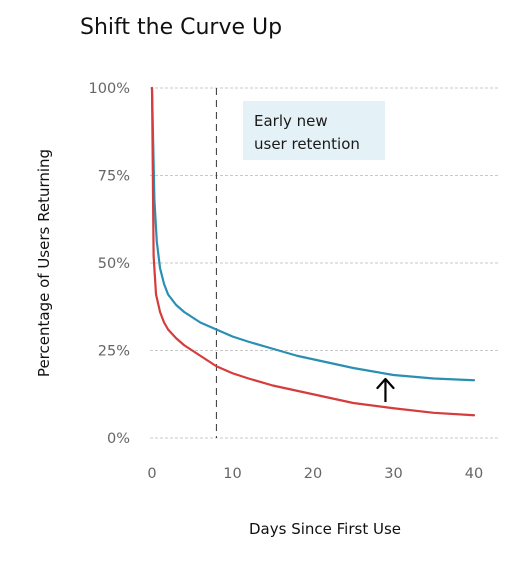  What do you see at coordinates (114, 177) in the screenshot?
I see `y-tick-label: 75%` at bounding box center [114, 177].